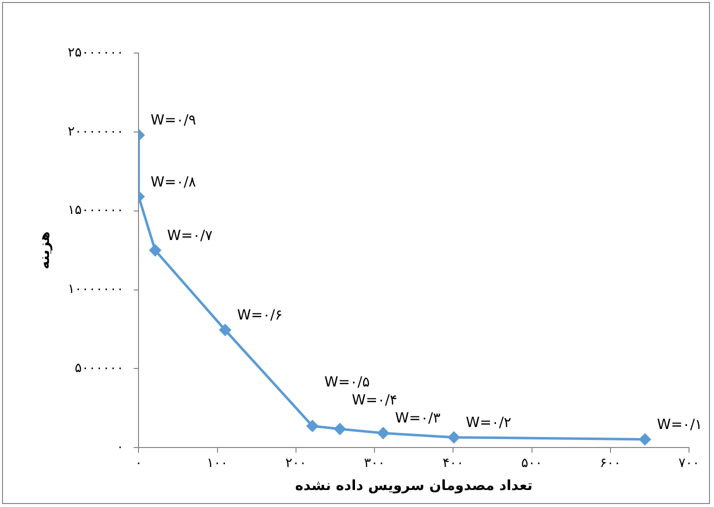 The height and width of the screenshot is (507, 714). I want to click on x-tick-label: ۴۰۰, so click(453, 463).